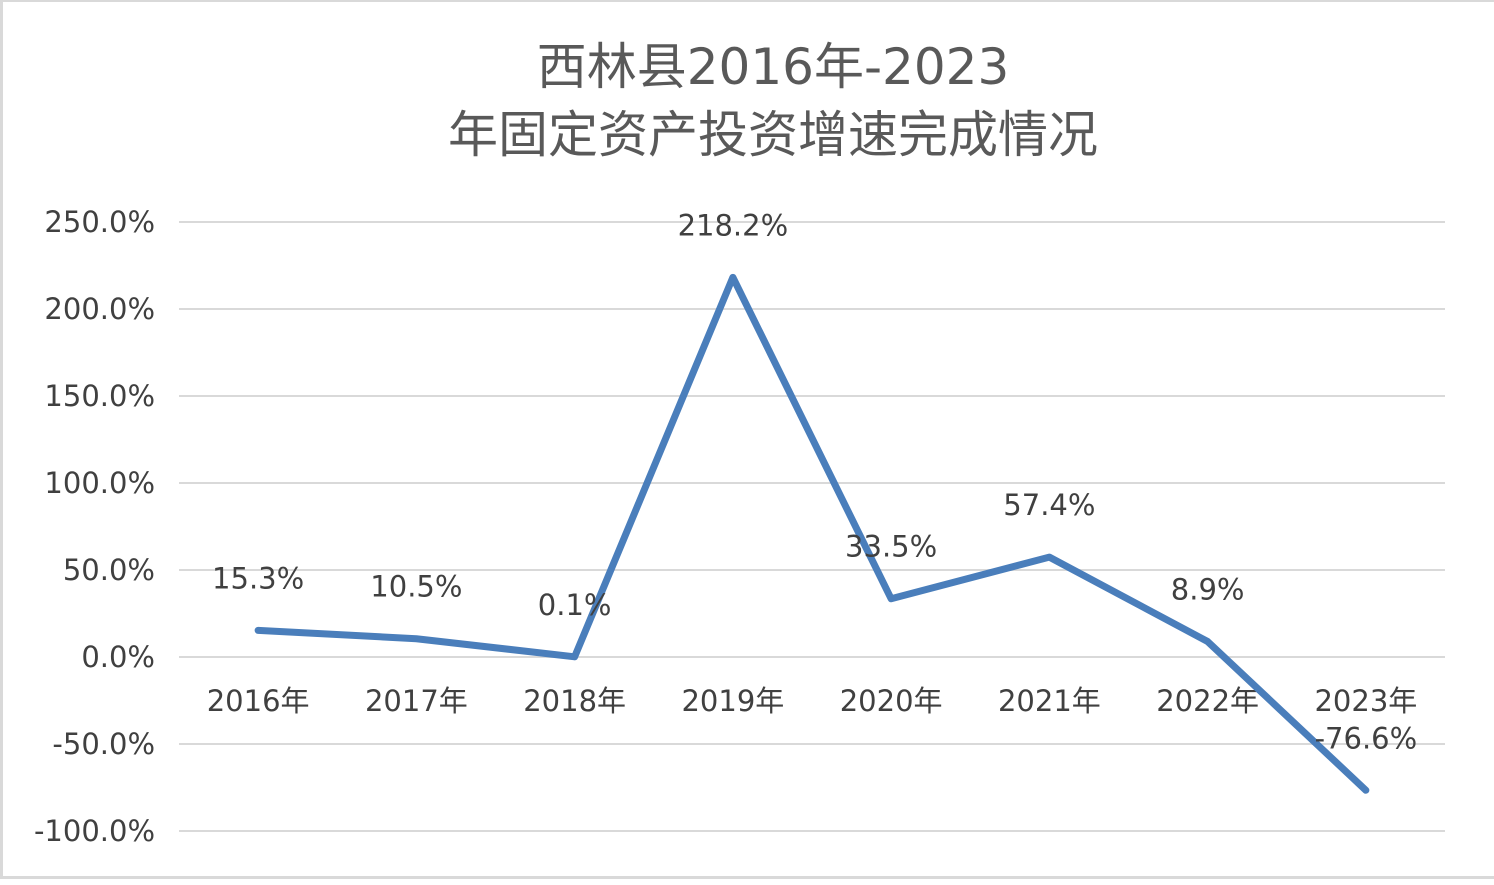 The width and height of the screenshot is (1494, 885). I want to click on chart-title-line-2: 年固定资产投资增速完成情况, so click(773, 135).